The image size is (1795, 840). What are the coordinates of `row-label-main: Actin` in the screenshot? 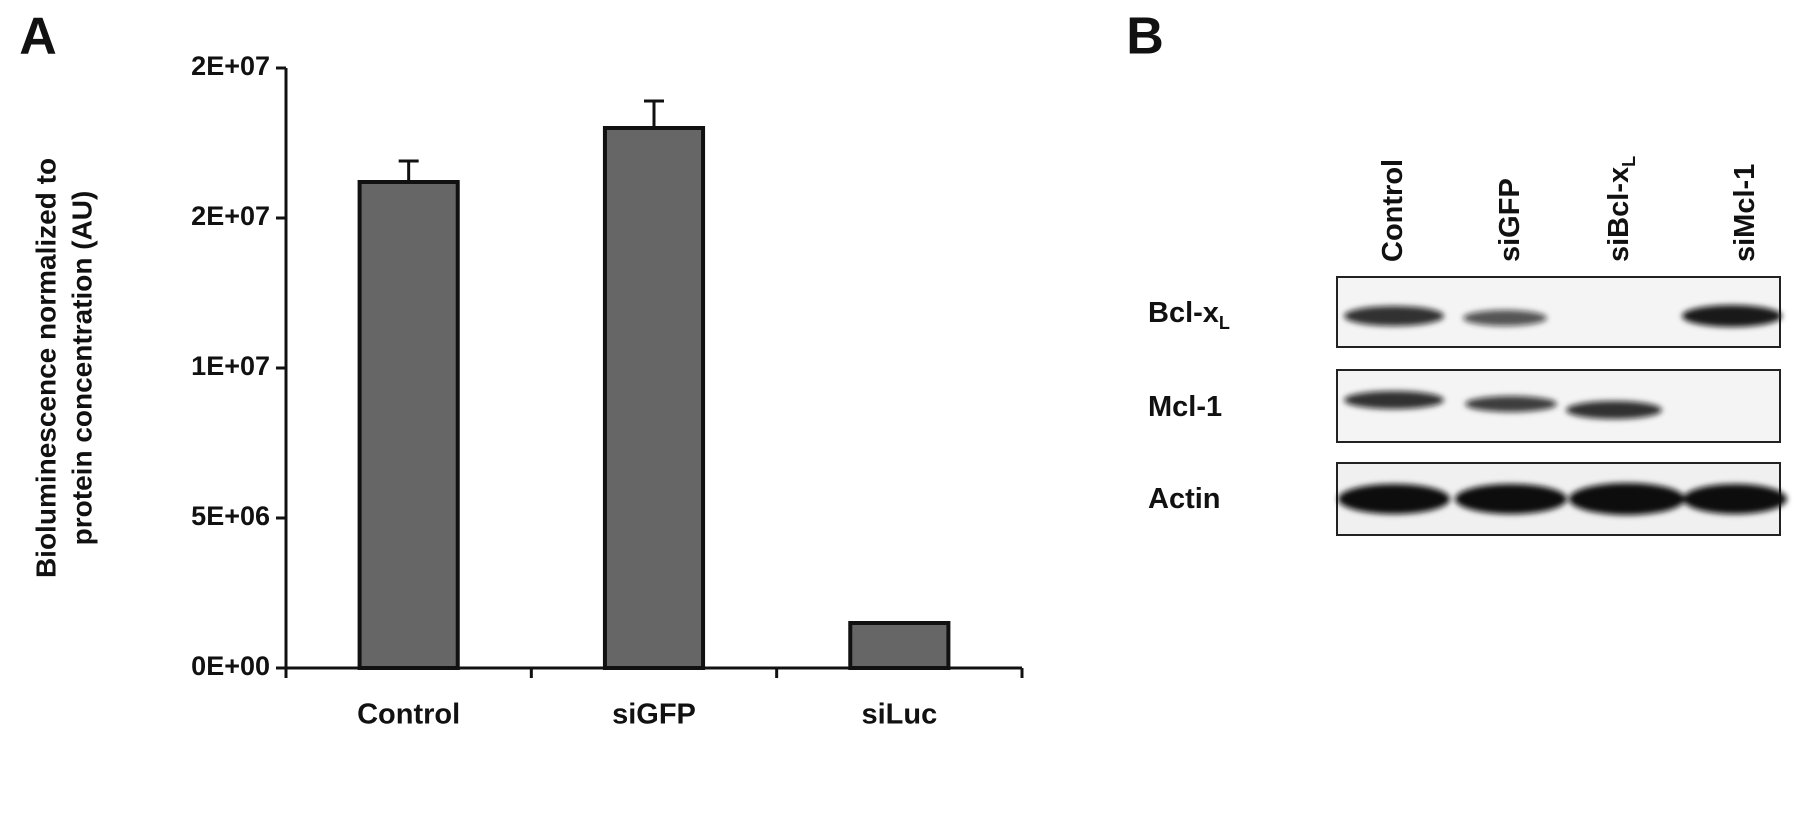 It's located at (1184, 499).